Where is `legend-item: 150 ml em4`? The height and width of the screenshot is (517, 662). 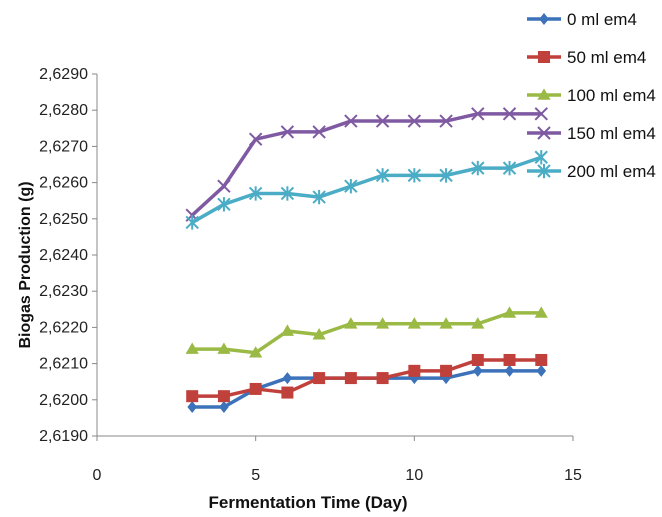 legend-item: 150 ml em4 is located at coordinates (591, 133).